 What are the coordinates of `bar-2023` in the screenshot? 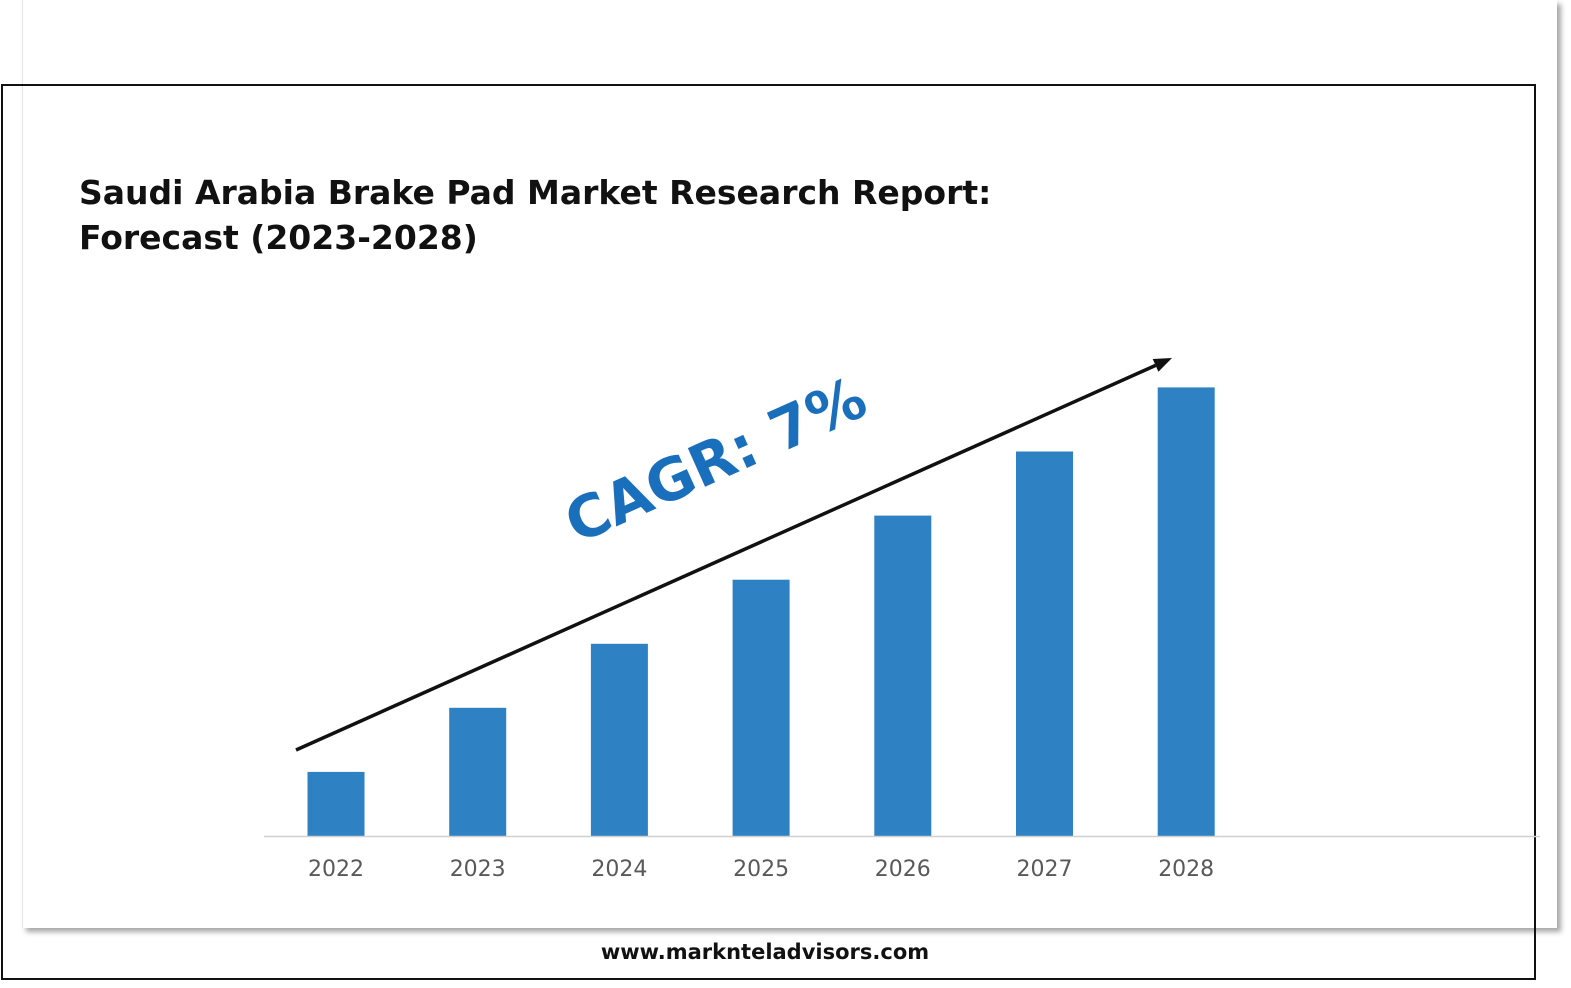 It's located at (478, 771).